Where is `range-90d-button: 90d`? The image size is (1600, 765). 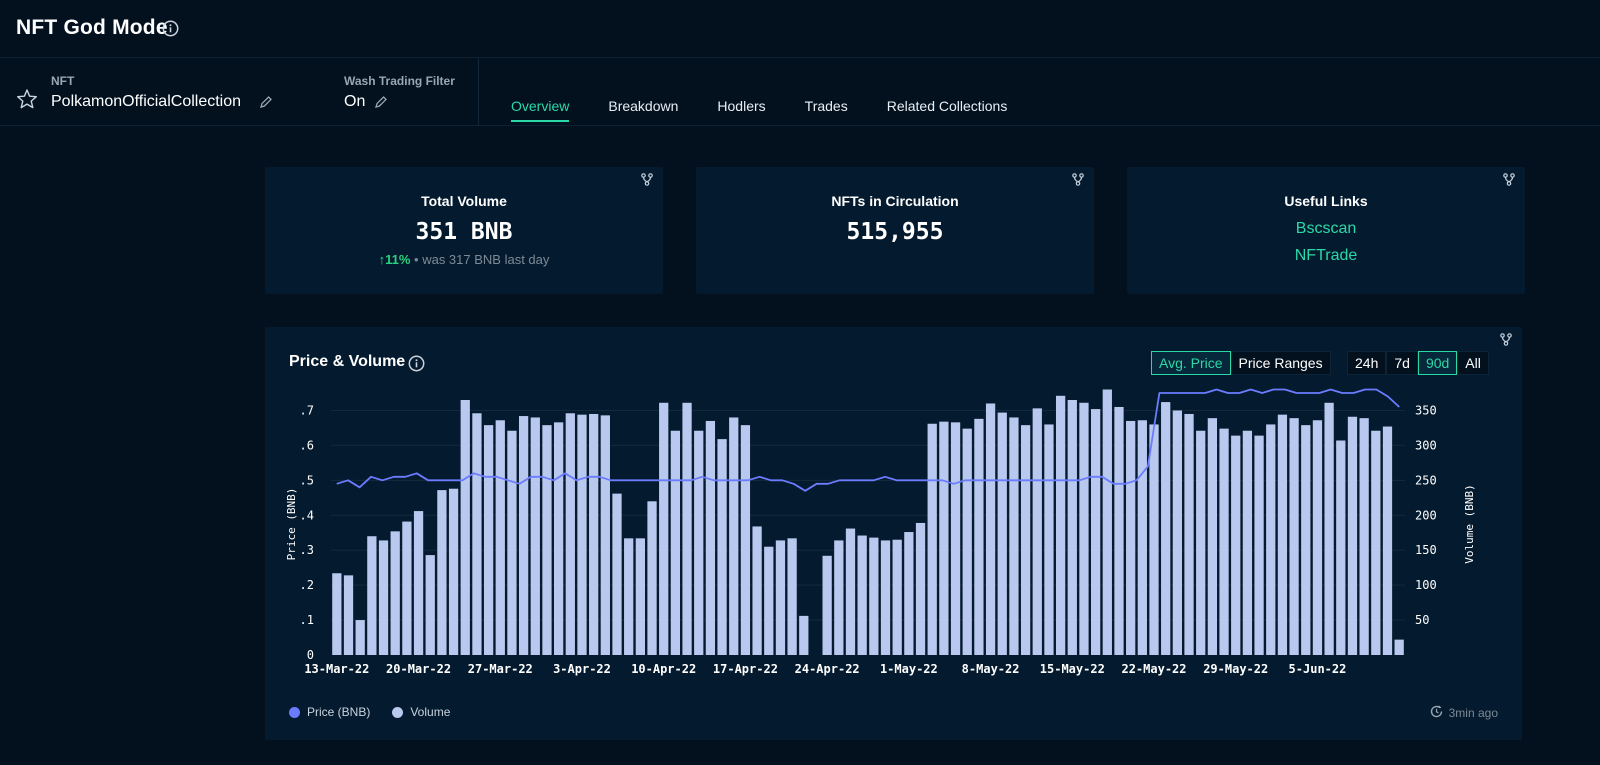
range-90d-button: 90d is located at coordinates (1437, 363).